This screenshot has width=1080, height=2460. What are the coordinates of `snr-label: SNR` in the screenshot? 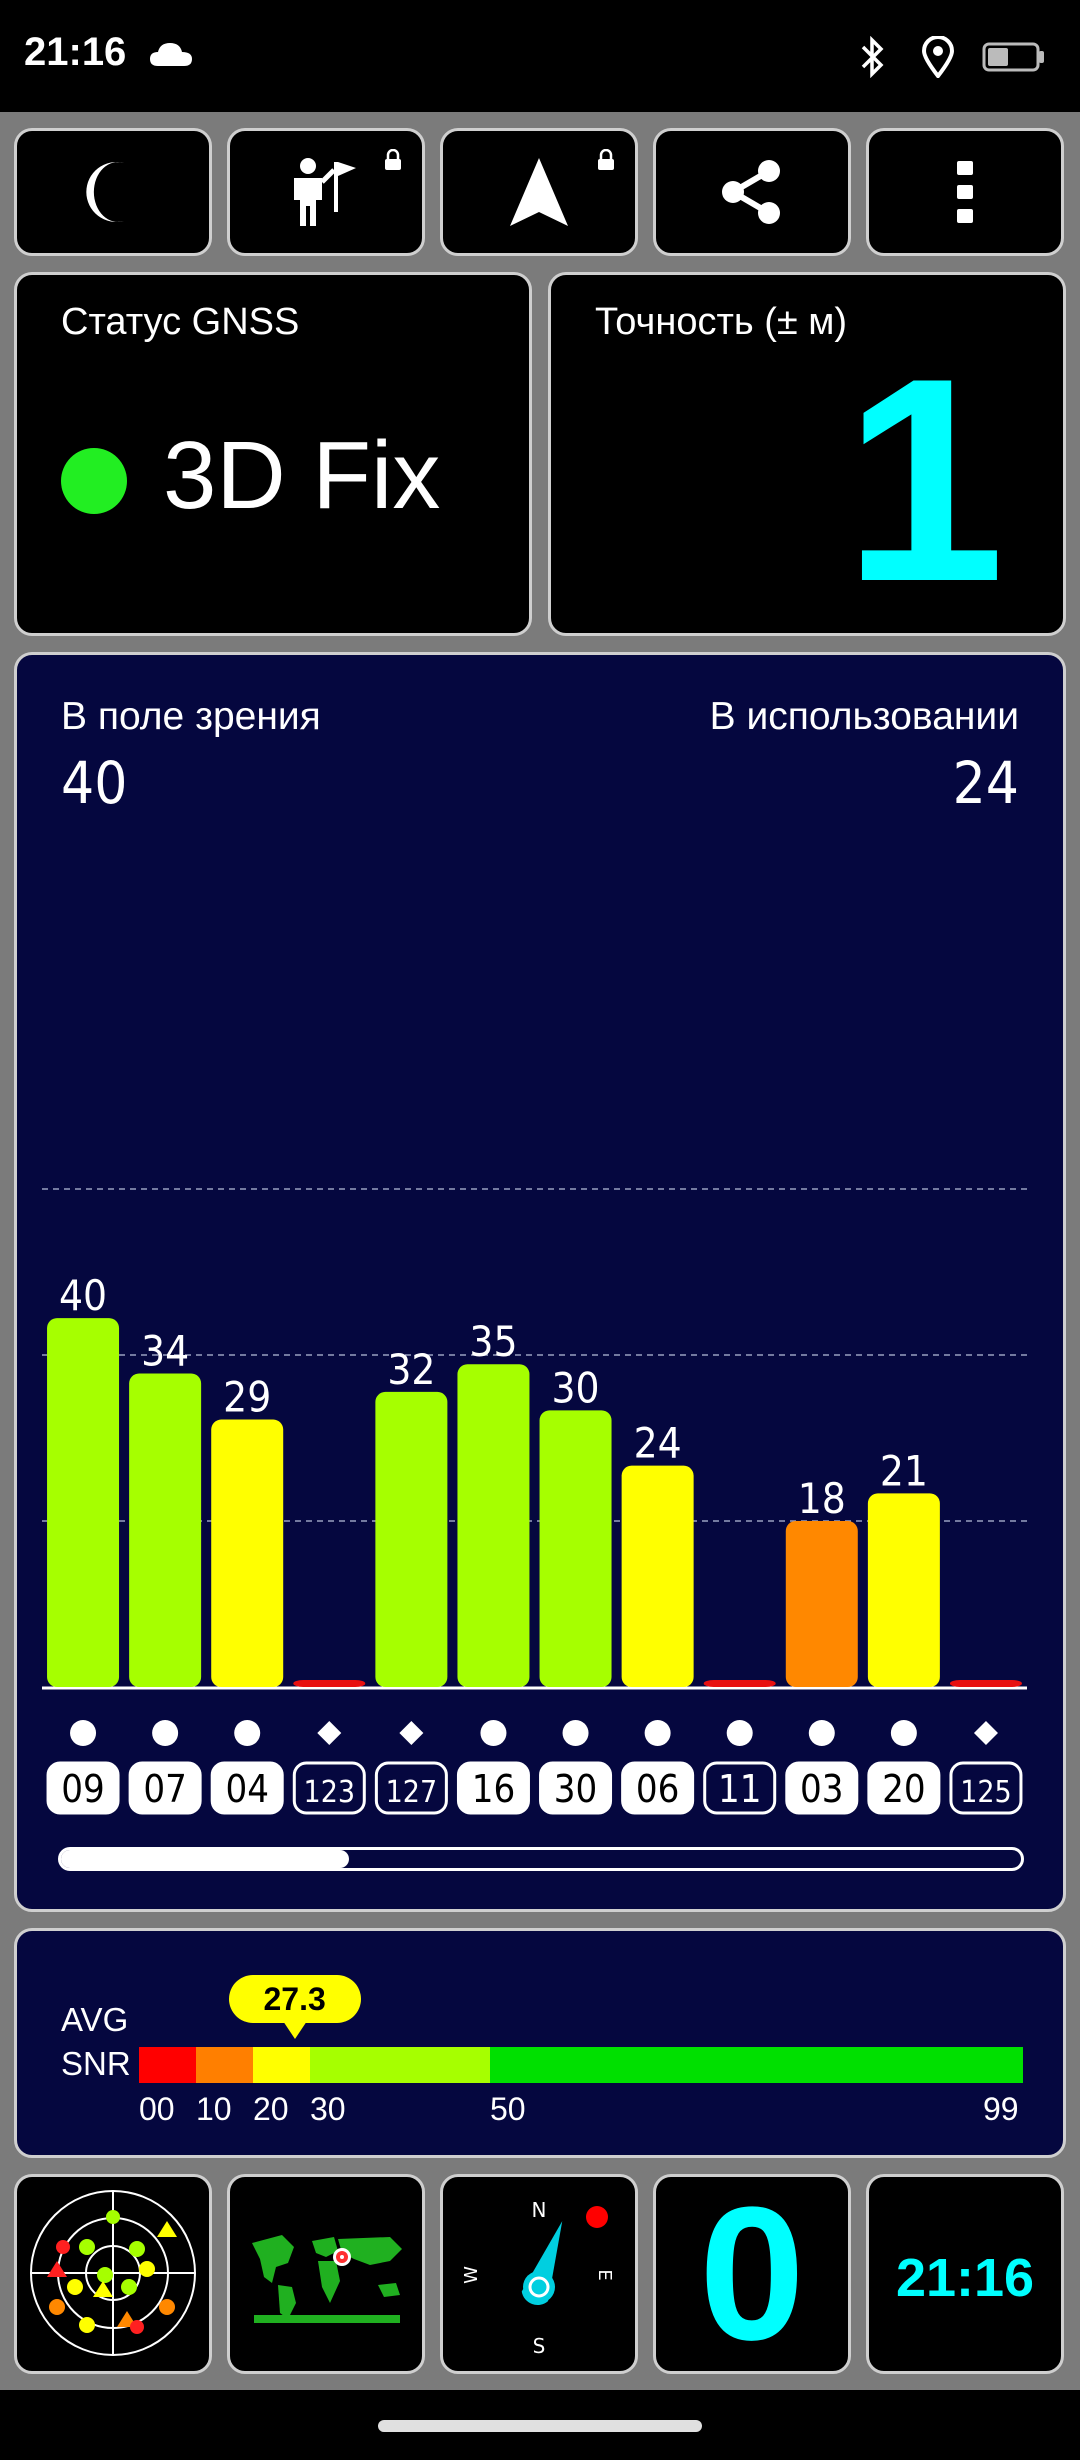 It's located at (96, 2063).